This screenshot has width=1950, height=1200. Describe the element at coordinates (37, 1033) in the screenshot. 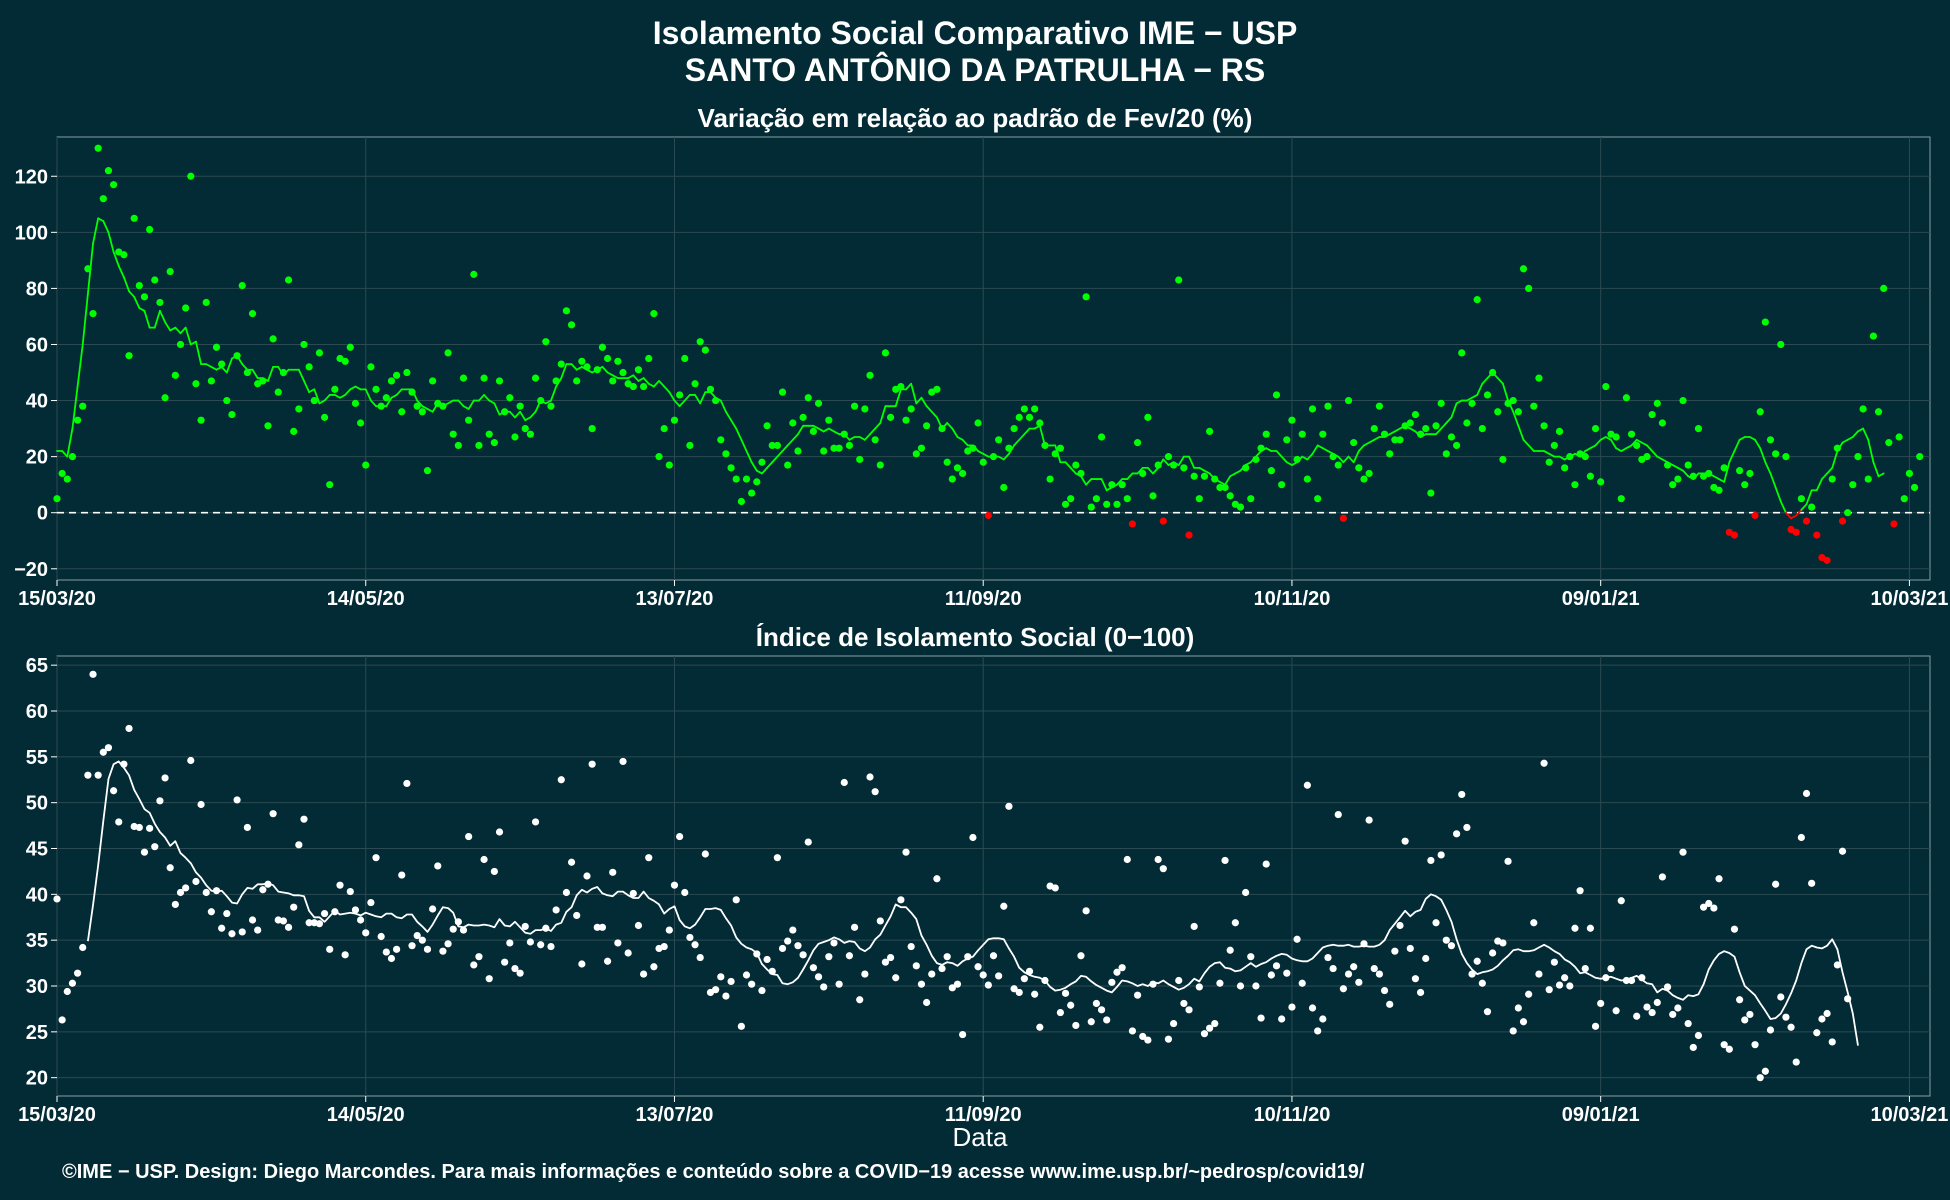

I see `y-tick-label: 25` at that location.